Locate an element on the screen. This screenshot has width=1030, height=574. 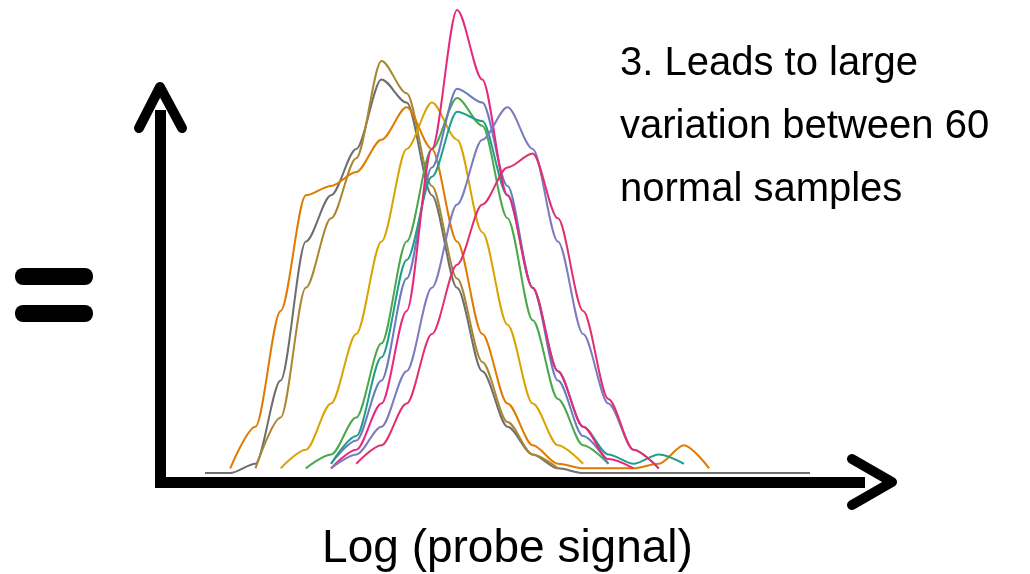
x-axis-title: Log (probe signal) is located at coordinates (507, 546).